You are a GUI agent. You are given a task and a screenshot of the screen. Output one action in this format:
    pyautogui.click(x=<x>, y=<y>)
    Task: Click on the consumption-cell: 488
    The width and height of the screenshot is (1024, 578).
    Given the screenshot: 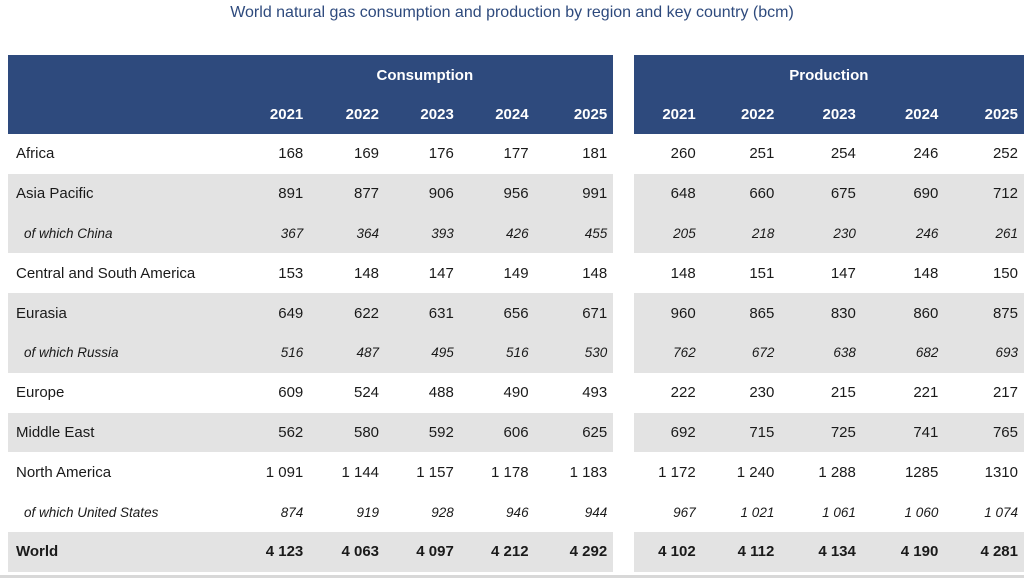 What is the action you would take?
    pyautogui.click(x=441, y=393)
    